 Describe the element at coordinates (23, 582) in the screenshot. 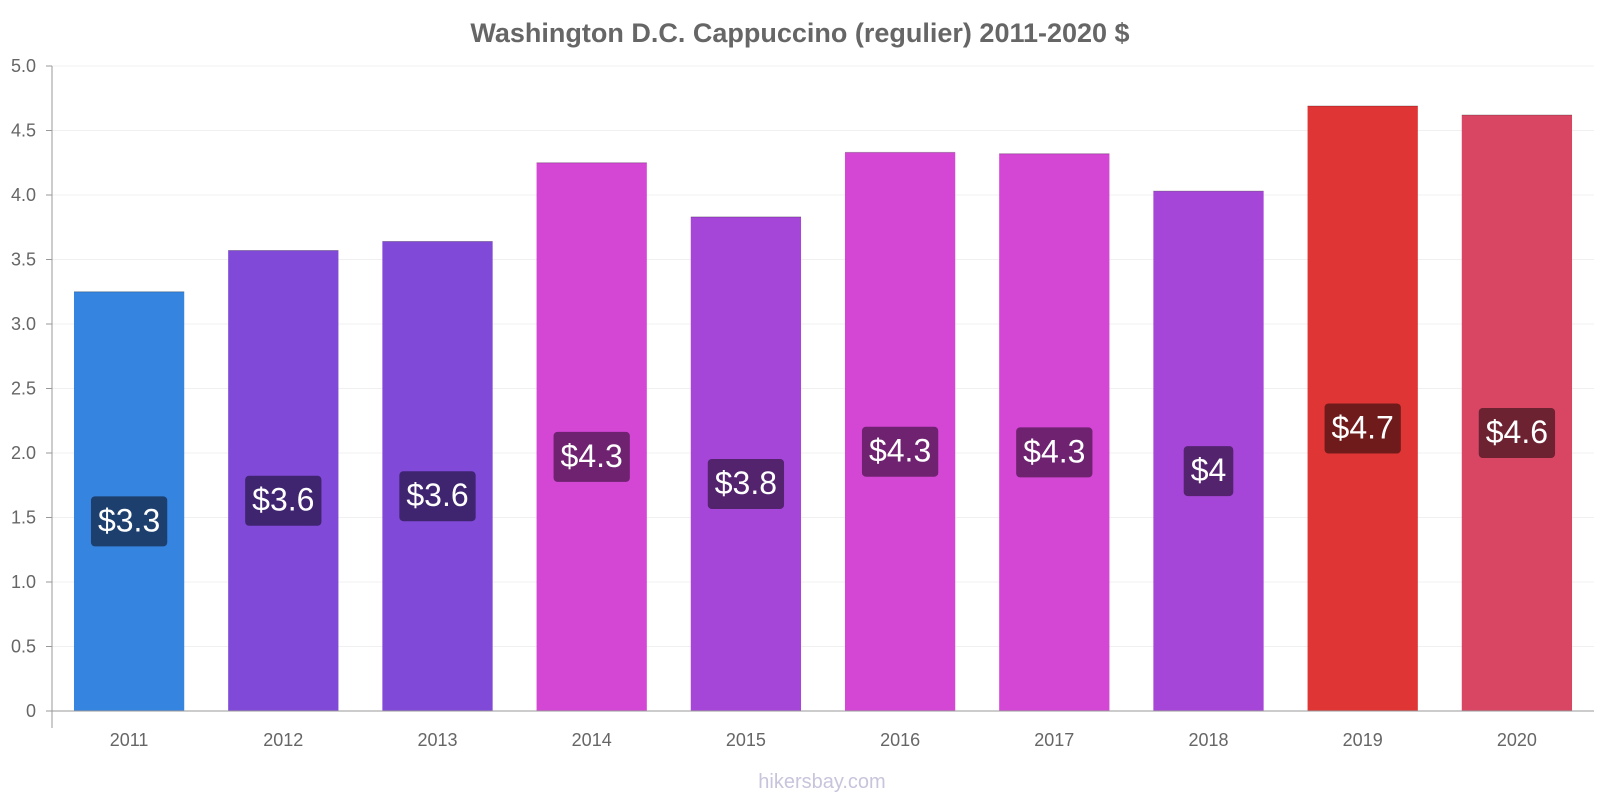

I see `y-tick-label: 1.0` at that location.